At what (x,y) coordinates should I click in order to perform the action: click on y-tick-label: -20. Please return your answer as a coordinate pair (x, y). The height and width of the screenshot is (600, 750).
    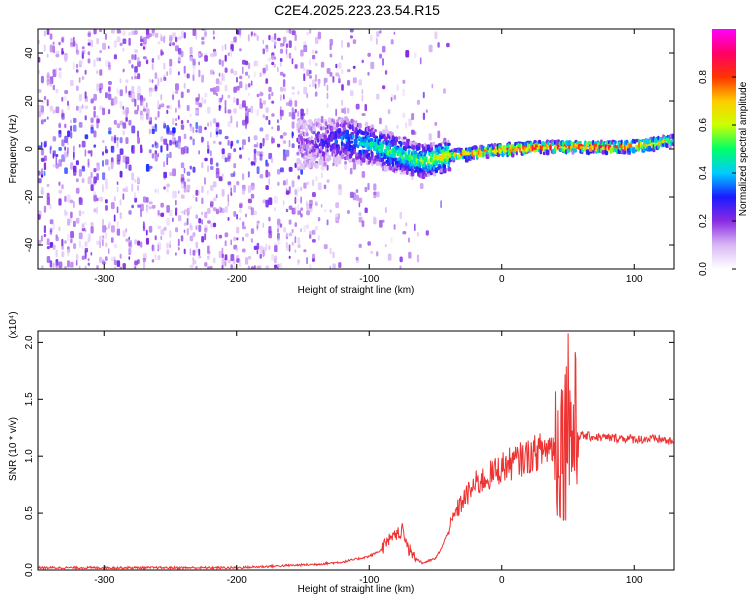
    Looking at the image, I should click on (29, 196).